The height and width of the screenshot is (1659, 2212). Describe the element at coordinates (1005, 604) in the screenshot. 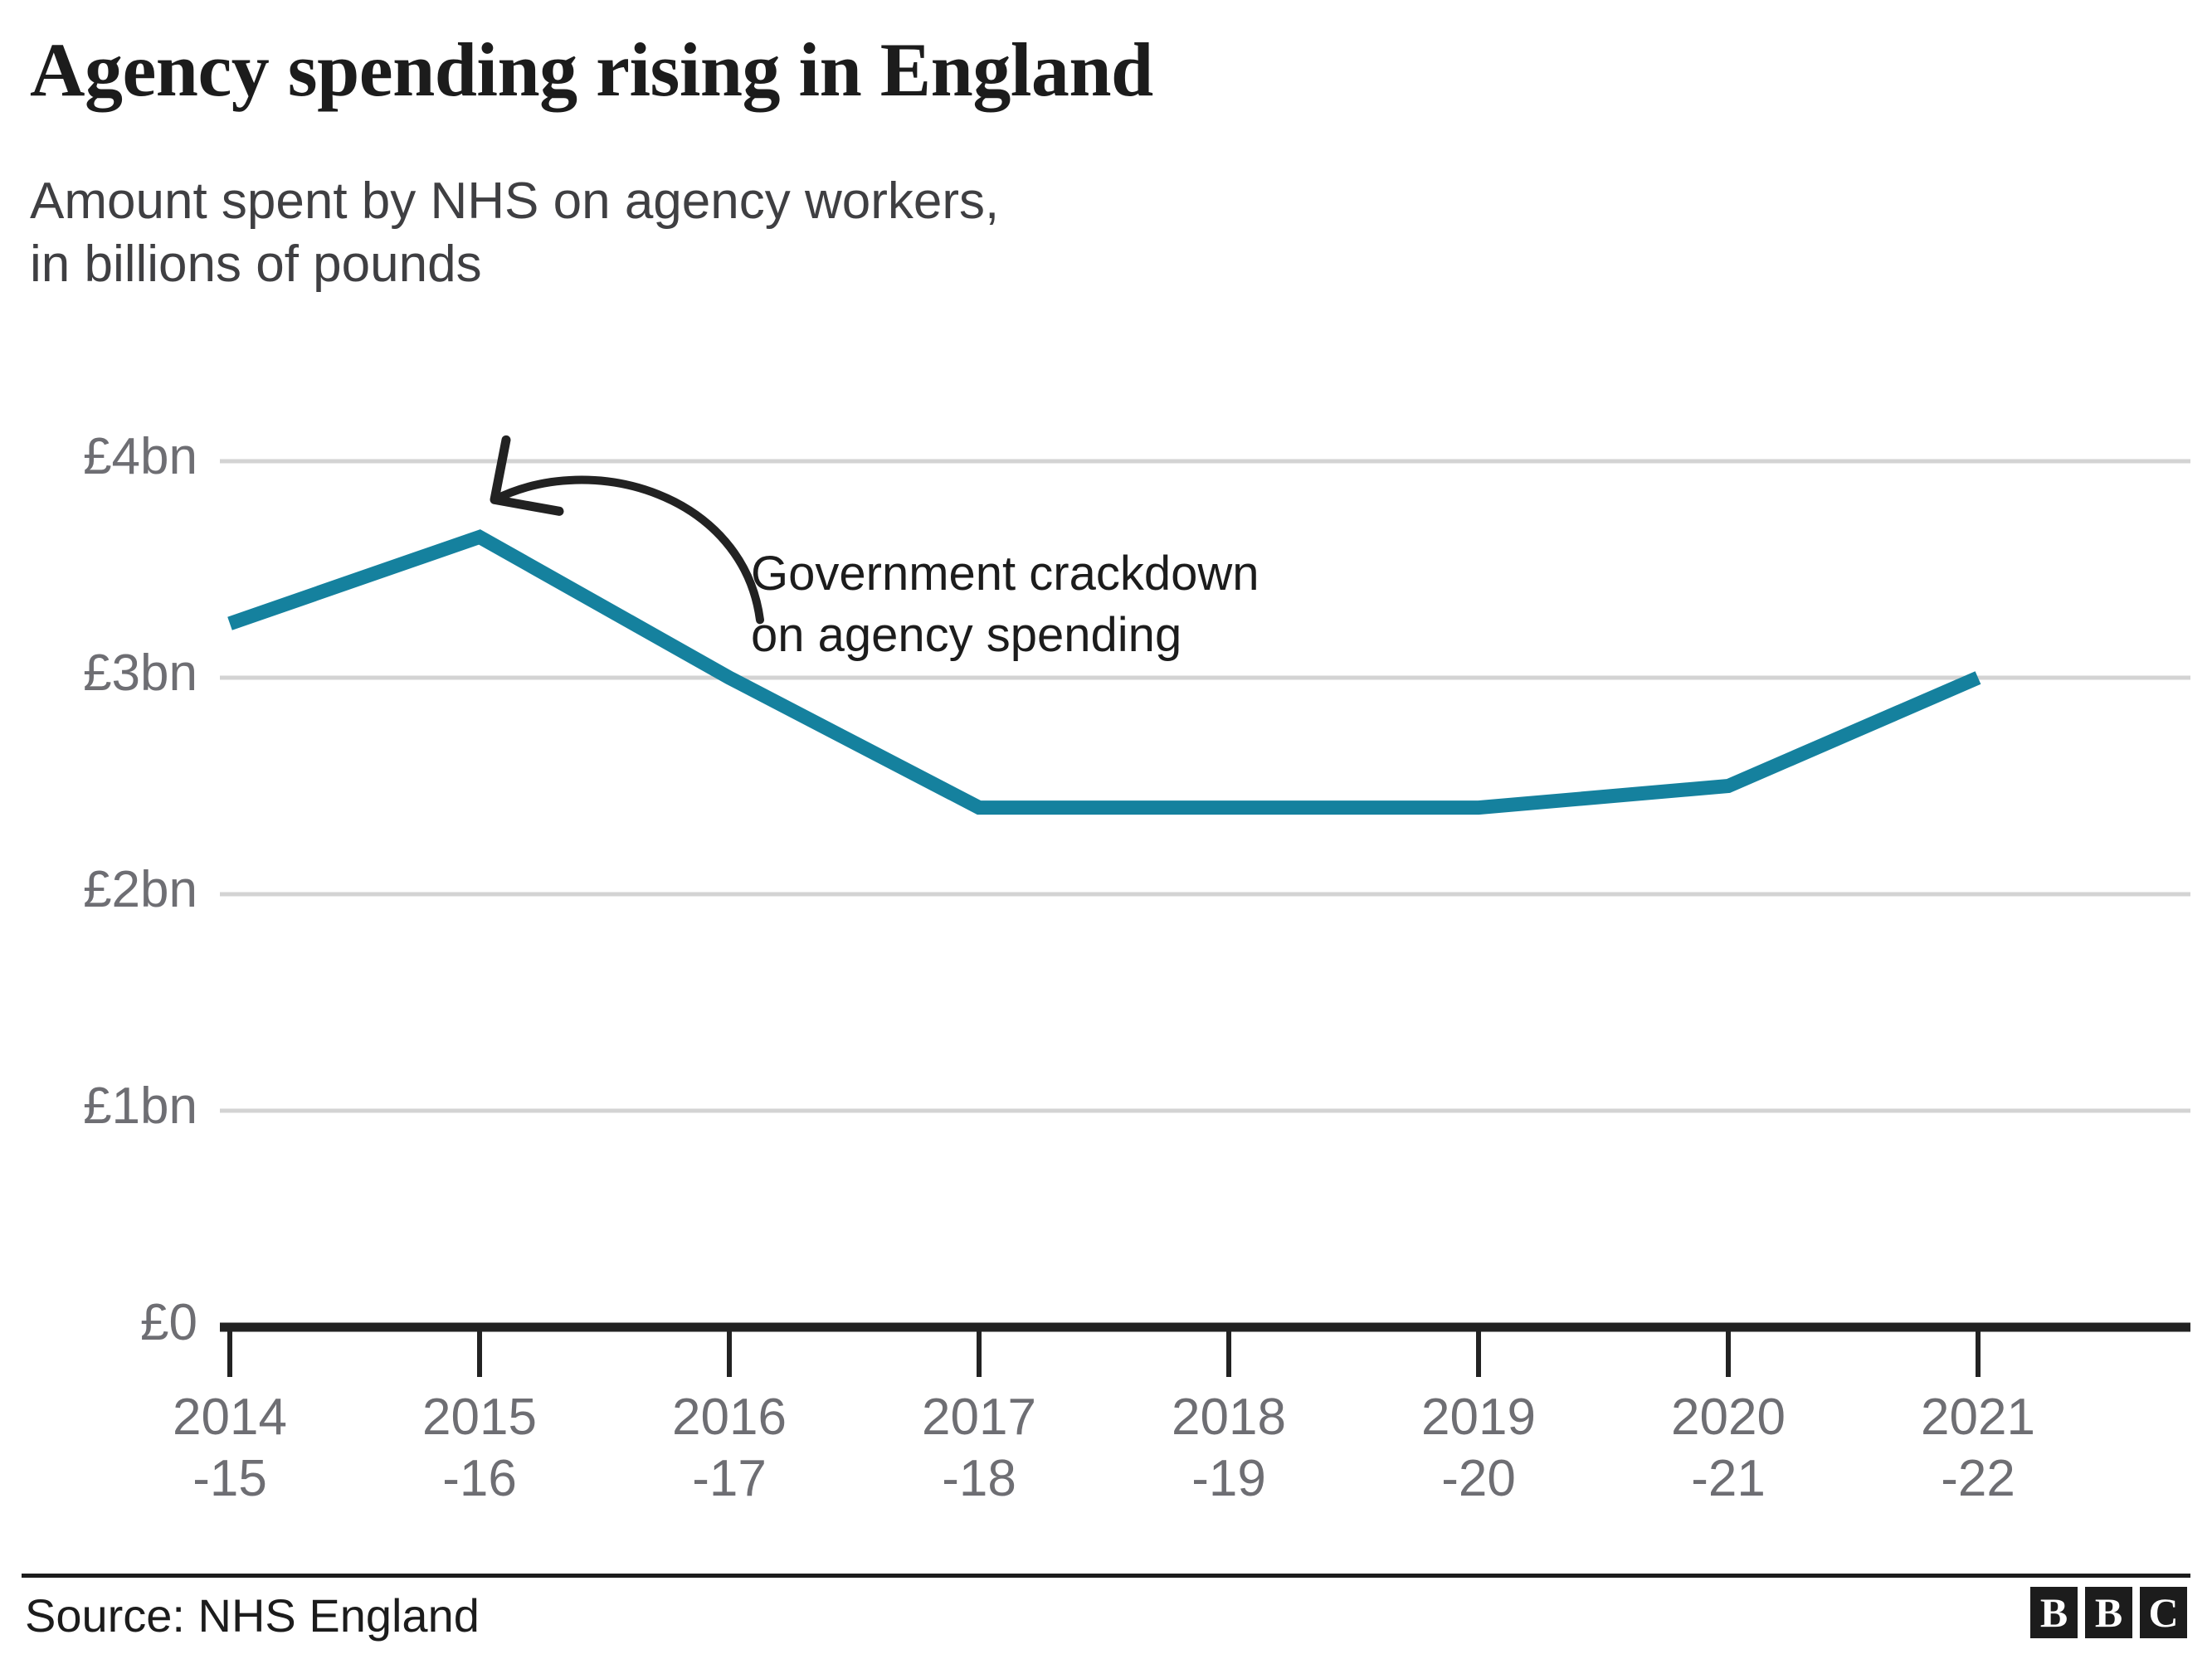

I see `chart-annotation: Government crackdown on agency spending` at that location.